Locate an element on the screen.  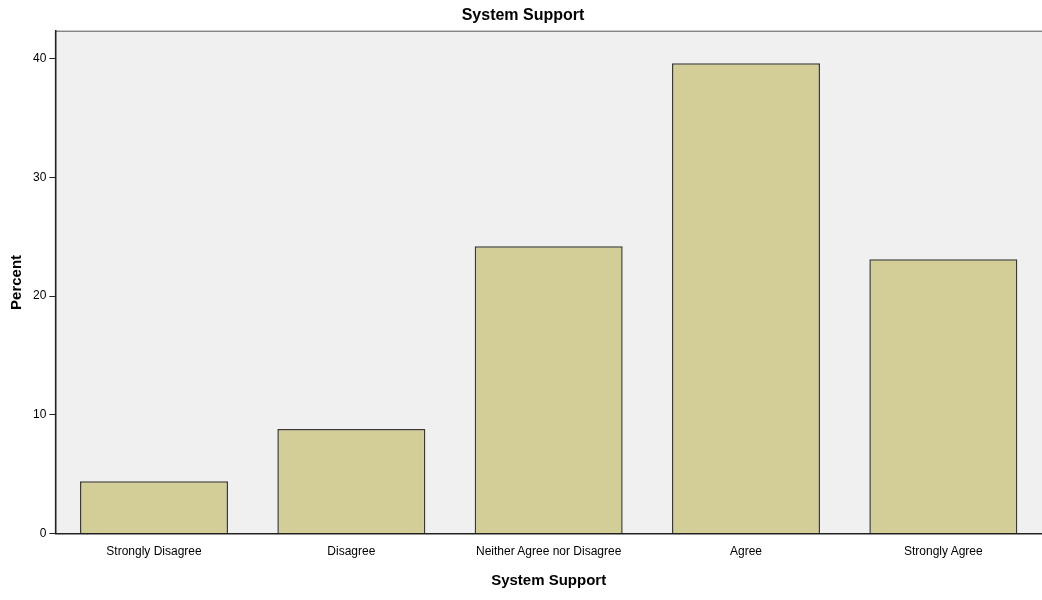
x-tick-label: Neither Agree nor Disagree is located at coordinates (548, 551).